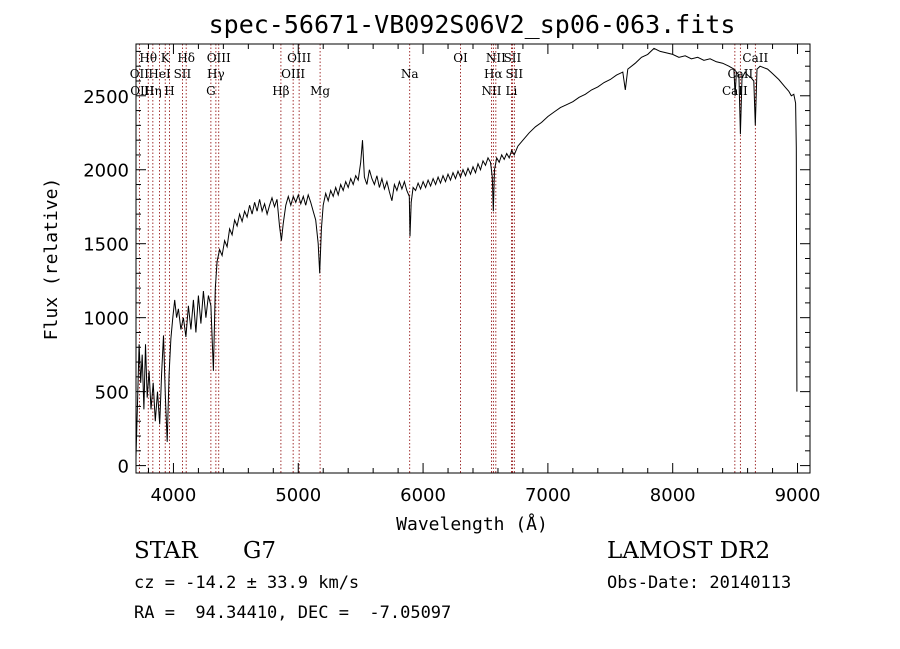 This screenshot has height=649, width=900. I want to click on star-subclass-label: G7, so click(260, 551).